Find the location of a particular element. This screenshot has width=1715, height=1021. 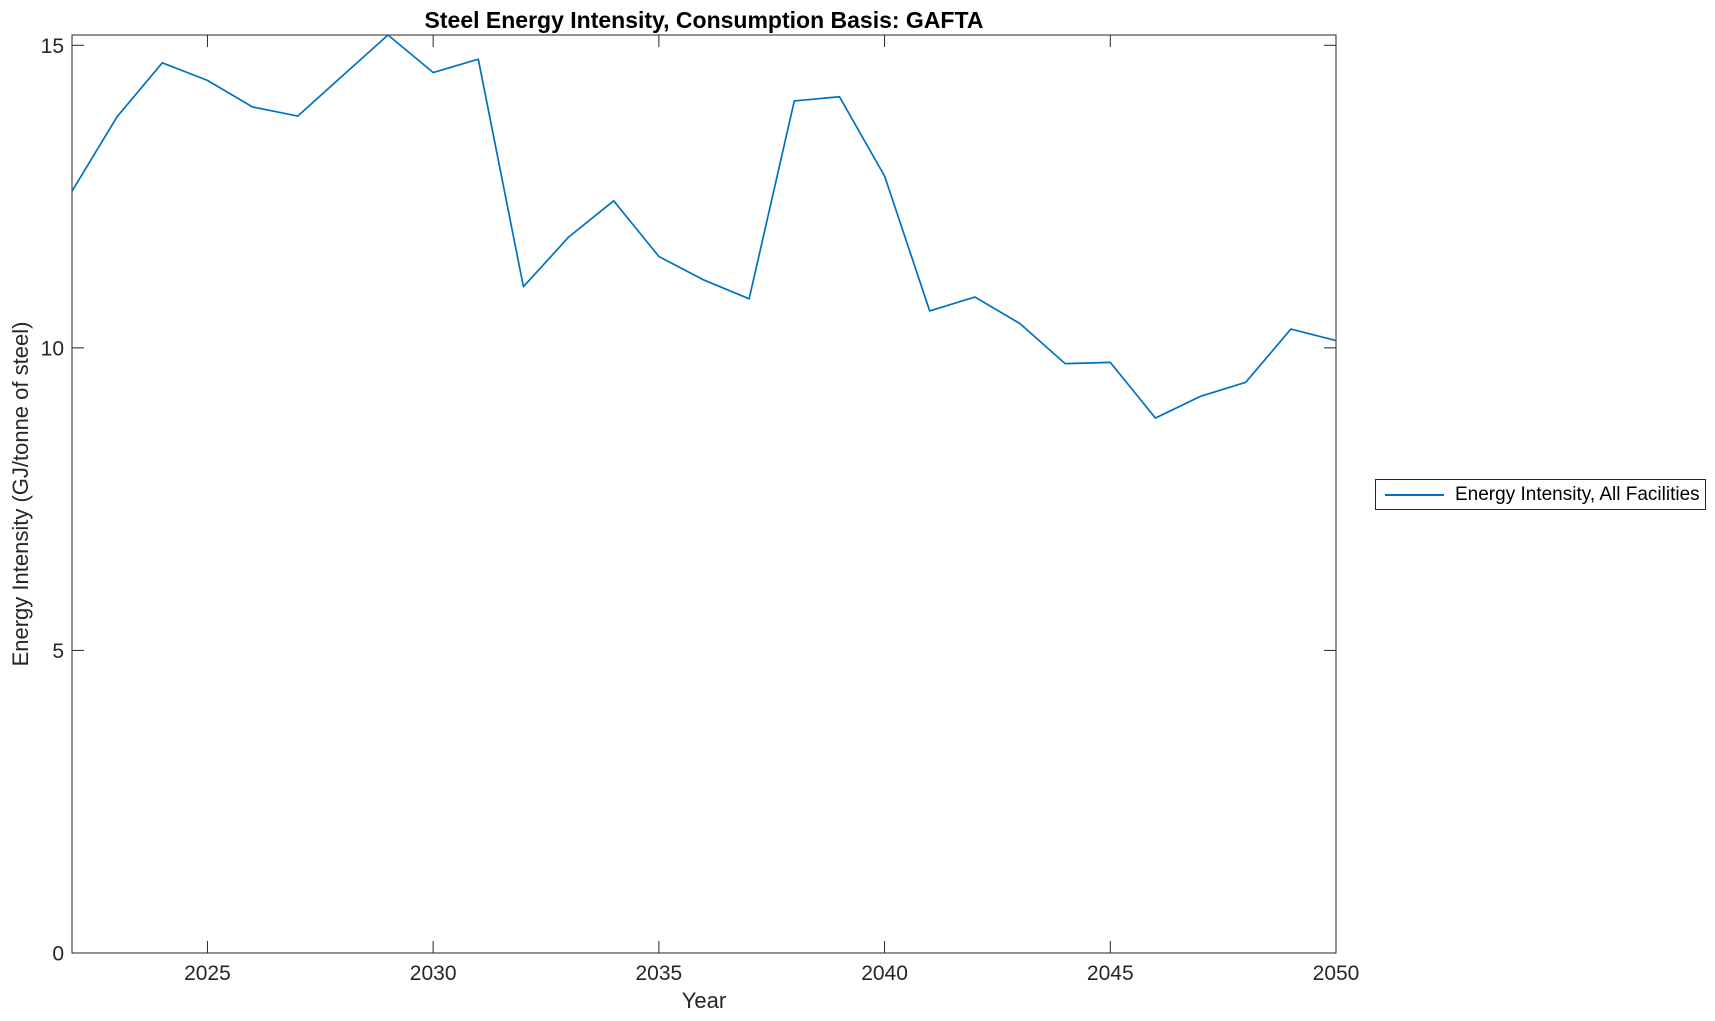

y-axis-label: Energy Intensity (GJ/tonne of steel) is located at coordinates (20, 494).